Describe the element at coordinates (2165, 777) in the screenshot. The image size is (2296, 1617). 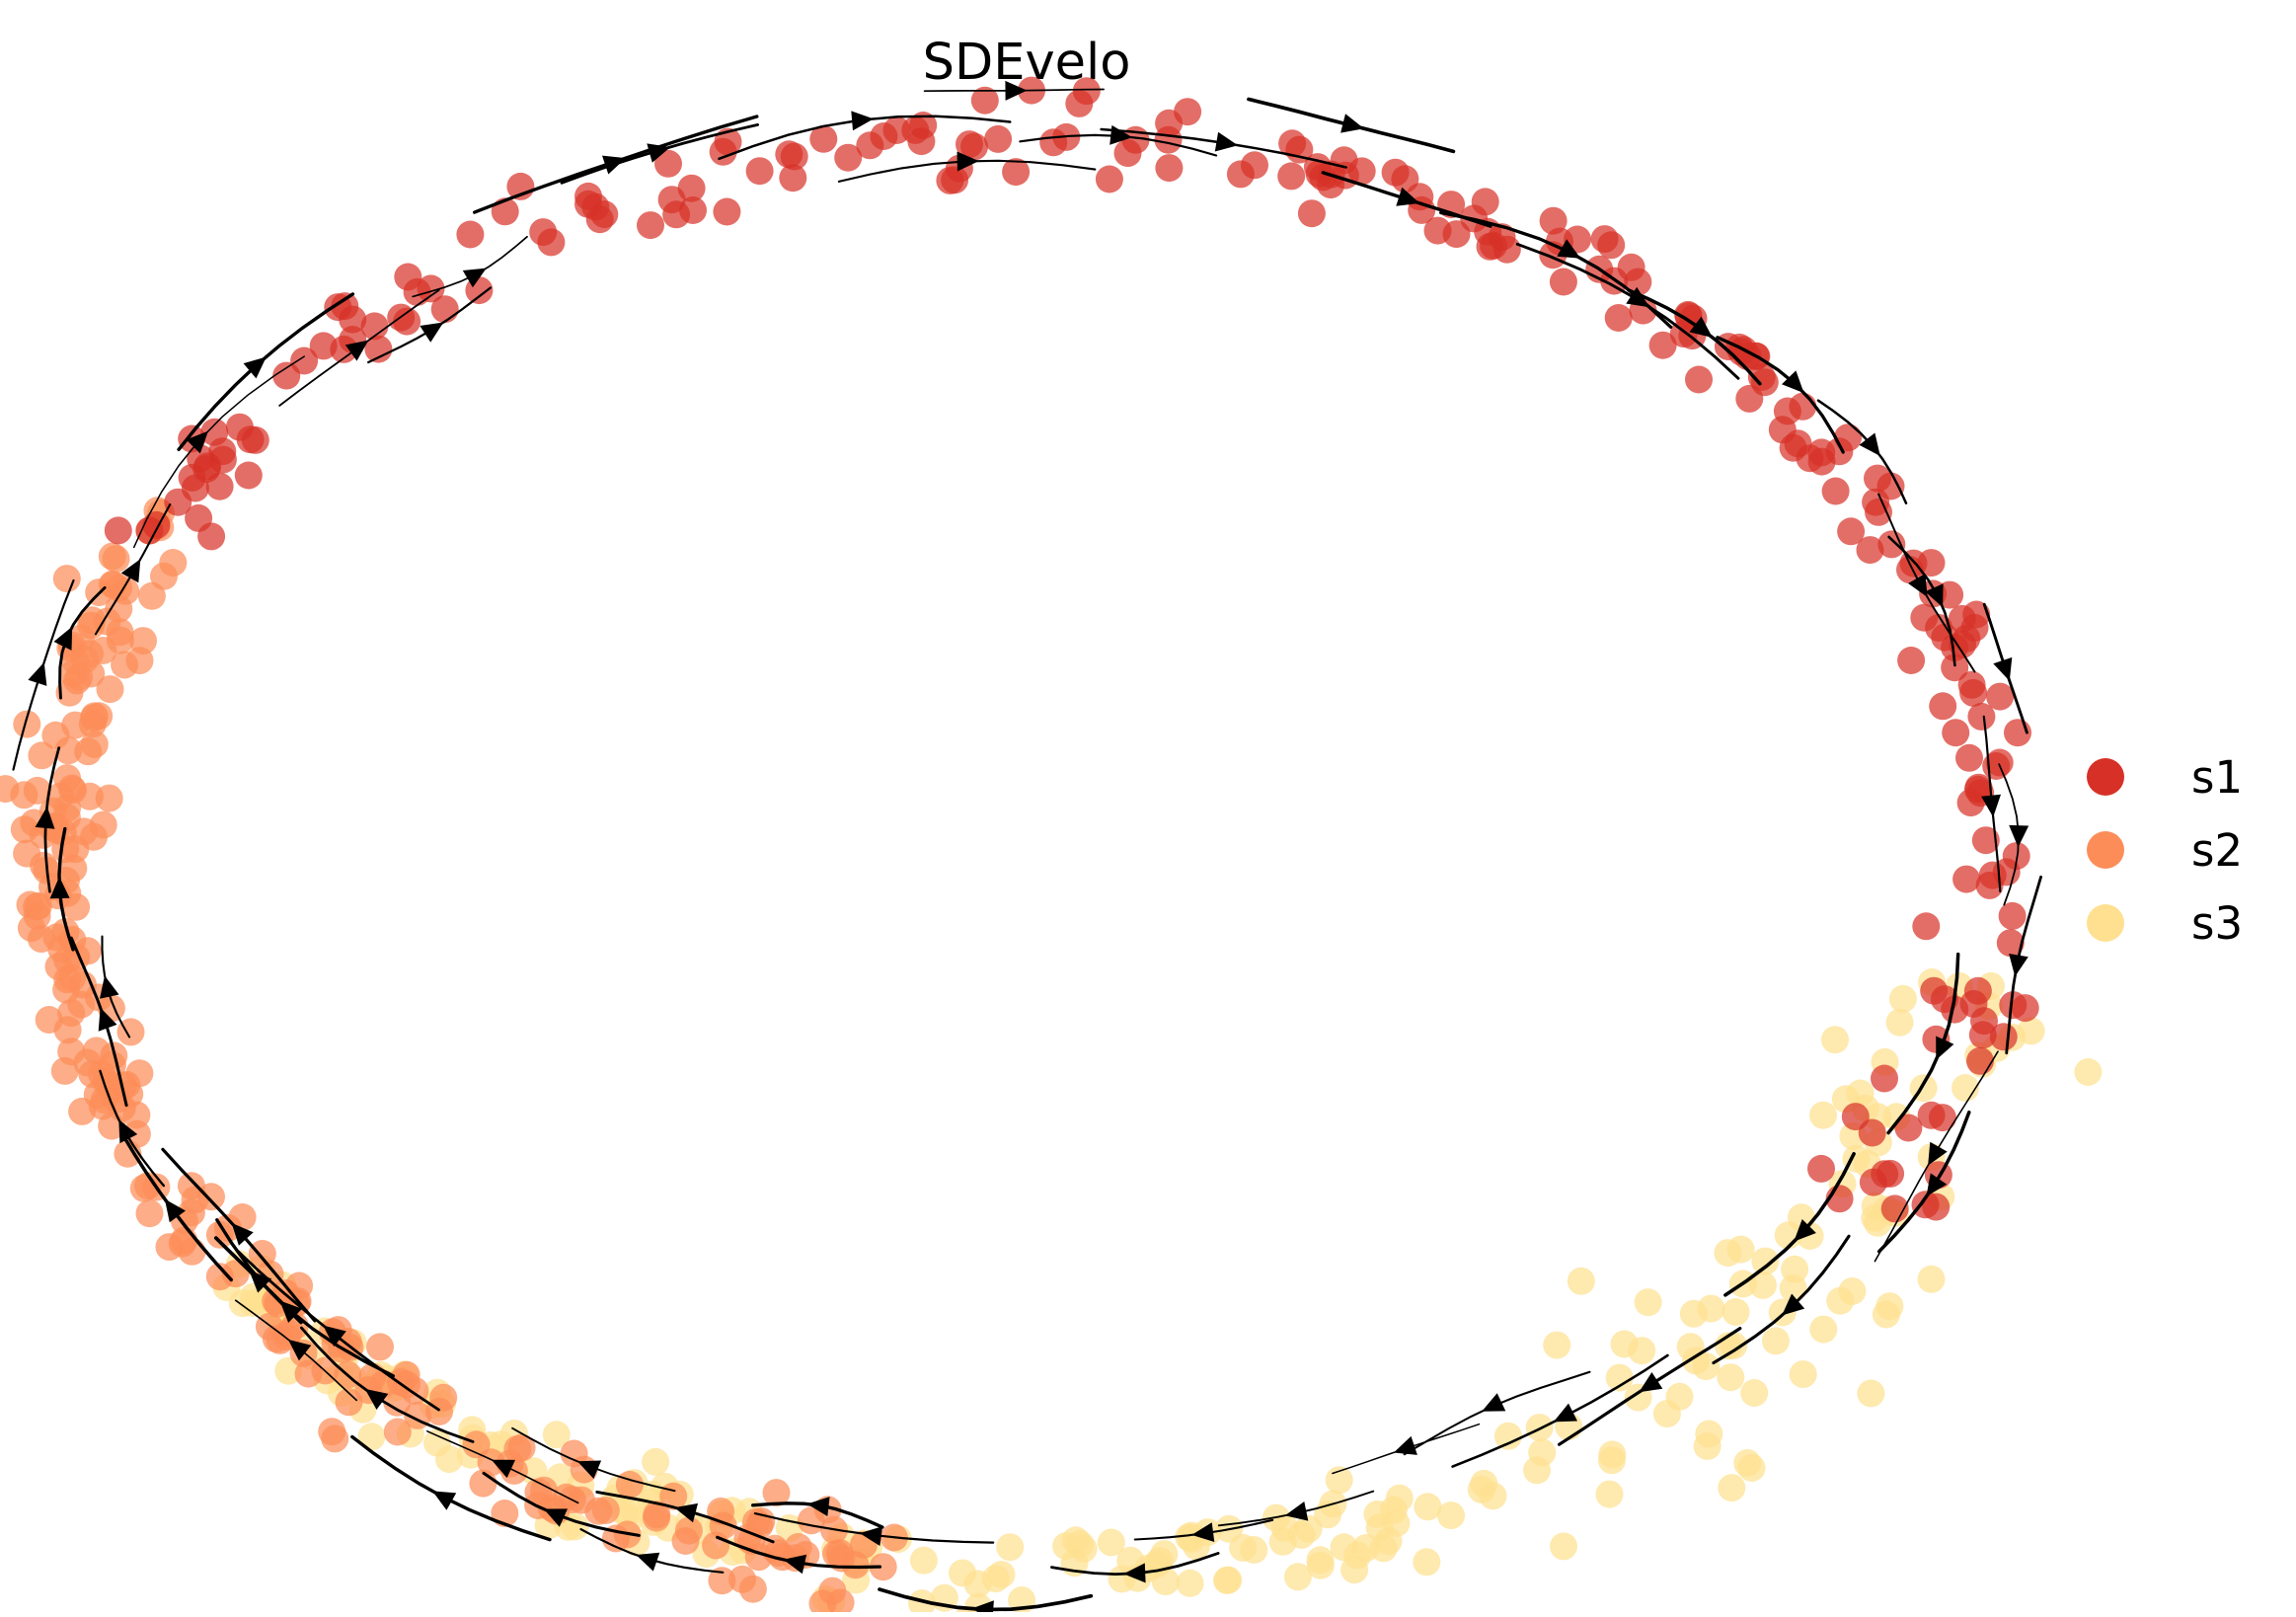
I see `legend-item-s1: s1` at that location.